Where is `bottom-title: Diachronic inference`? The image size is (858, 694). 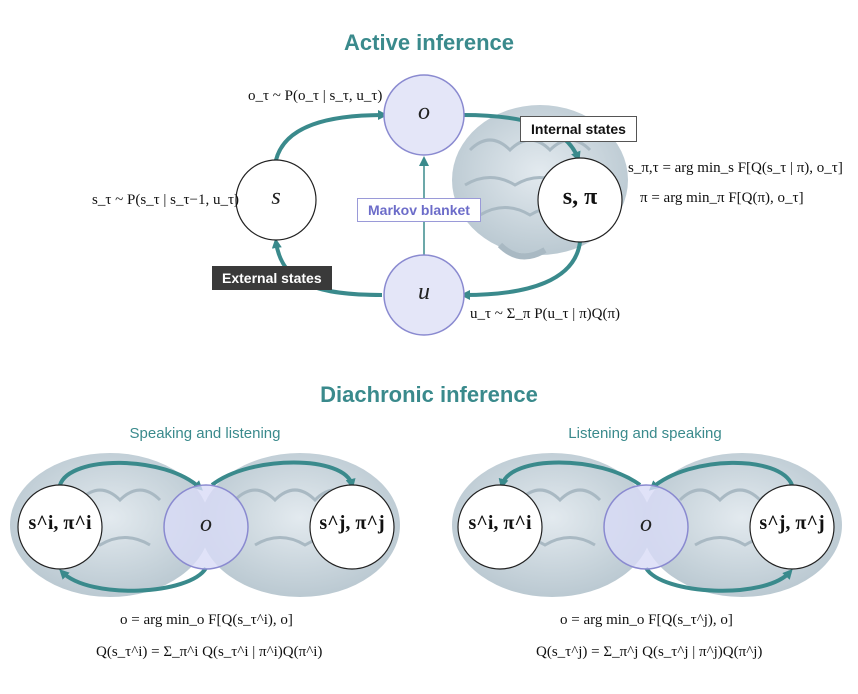
bottom-title: Diachronic inference is located at coordinates (429, 394).